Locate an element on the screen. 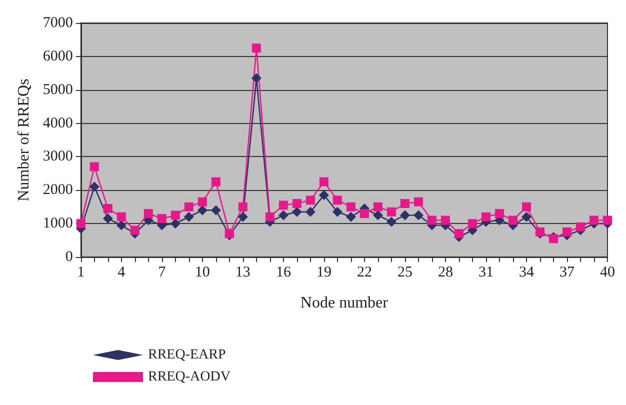 The width and height of the screenshot is (626, 405). x-tick-label: 22 is located at coordinates (364, 272).